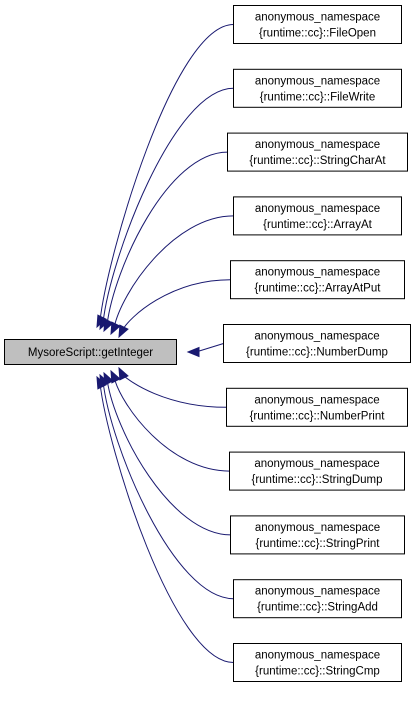  Describe the element at coordinates (317, 672) in the screenshot. I see `caller-function-label: {runtime::cc}::StringCmp` at that location.